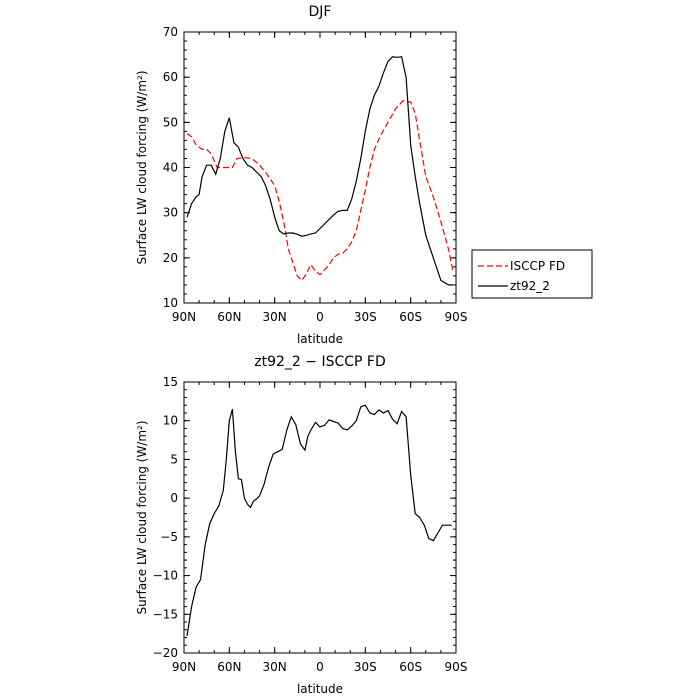 The width and height of the screenshot is (700, 700). What do you see at coordinates (170, 122) in the screenshot?
I see `y-tick-label: 50` at bounding box center [170, 122].